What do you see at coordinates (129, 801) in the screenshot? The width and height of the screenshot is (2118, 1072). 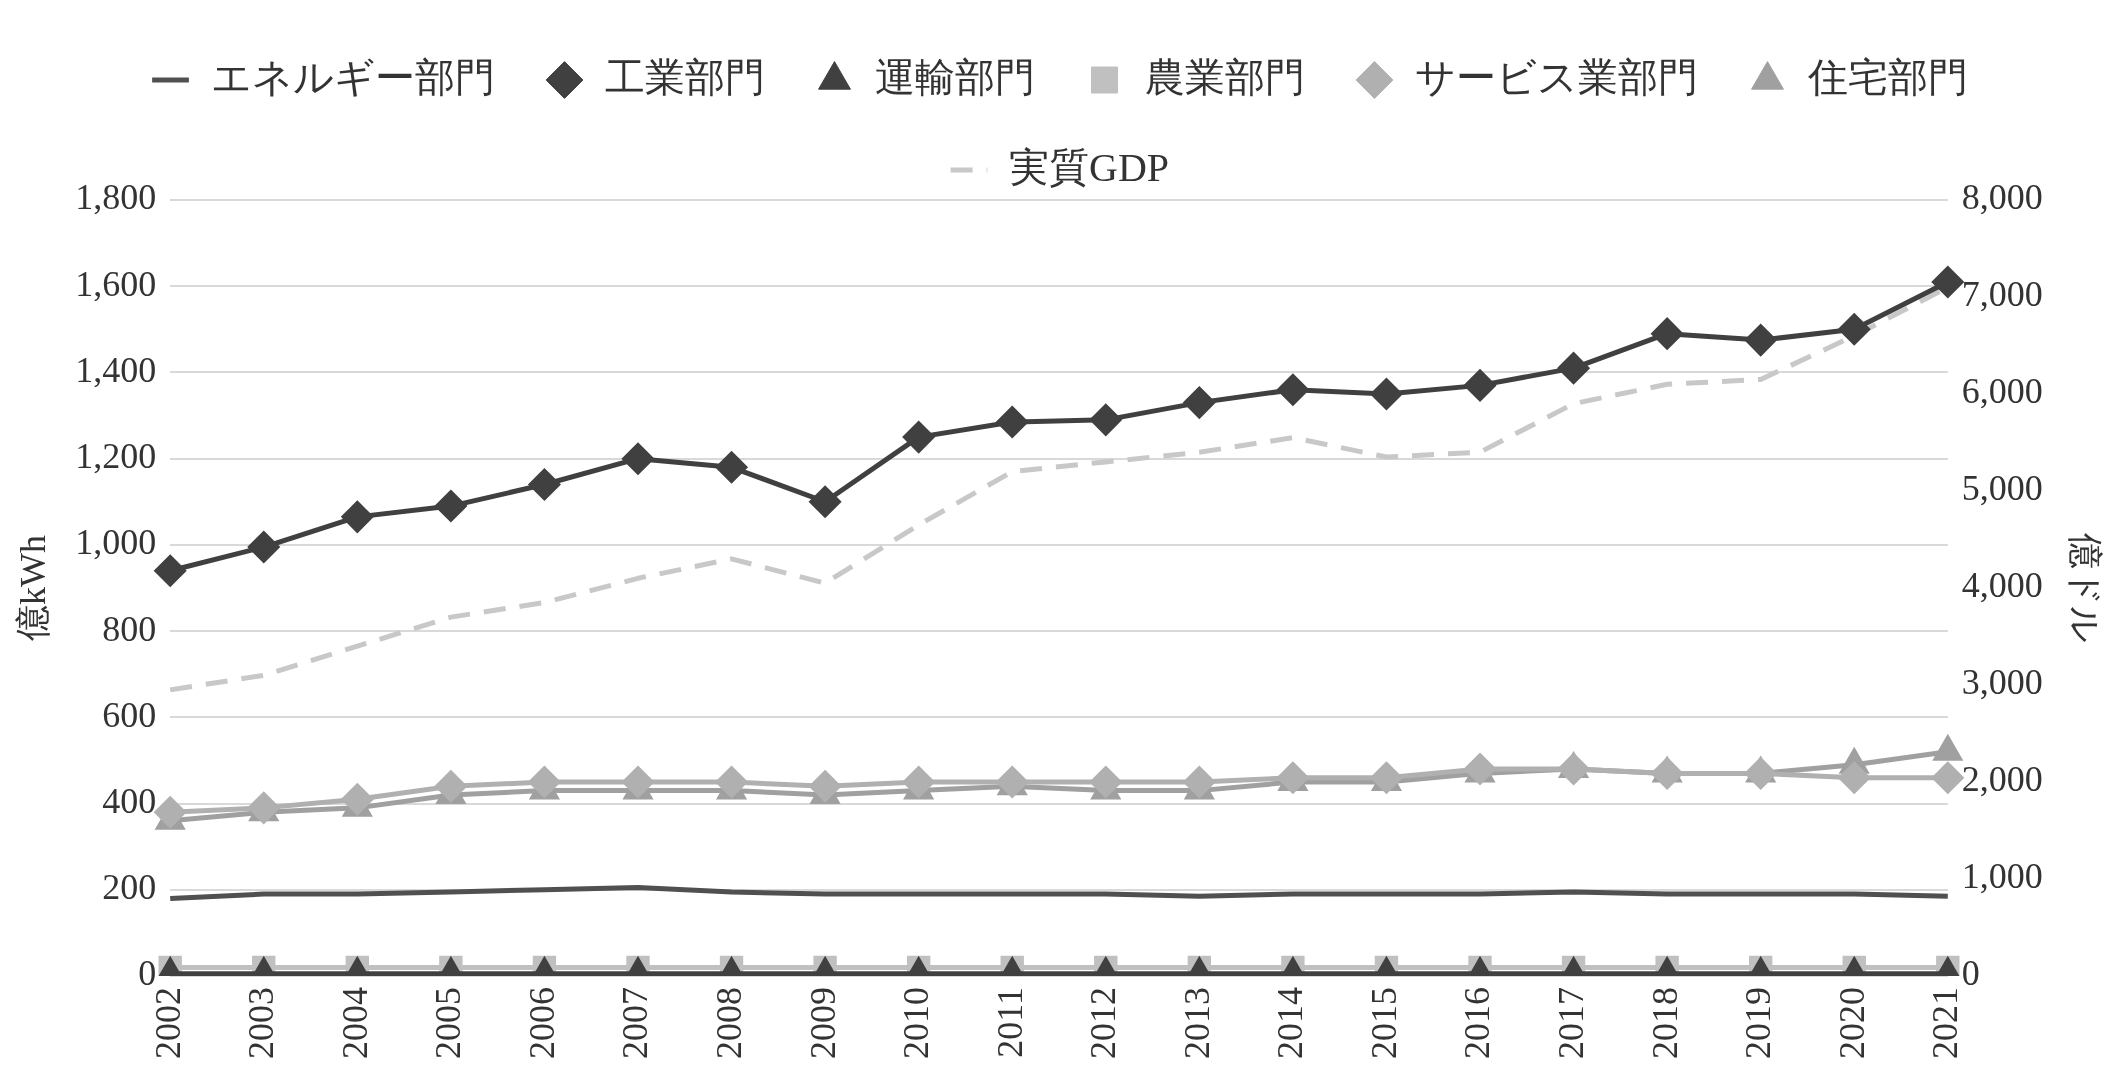 I see `y-tick-label: 400` at bounding box center [129, 801].